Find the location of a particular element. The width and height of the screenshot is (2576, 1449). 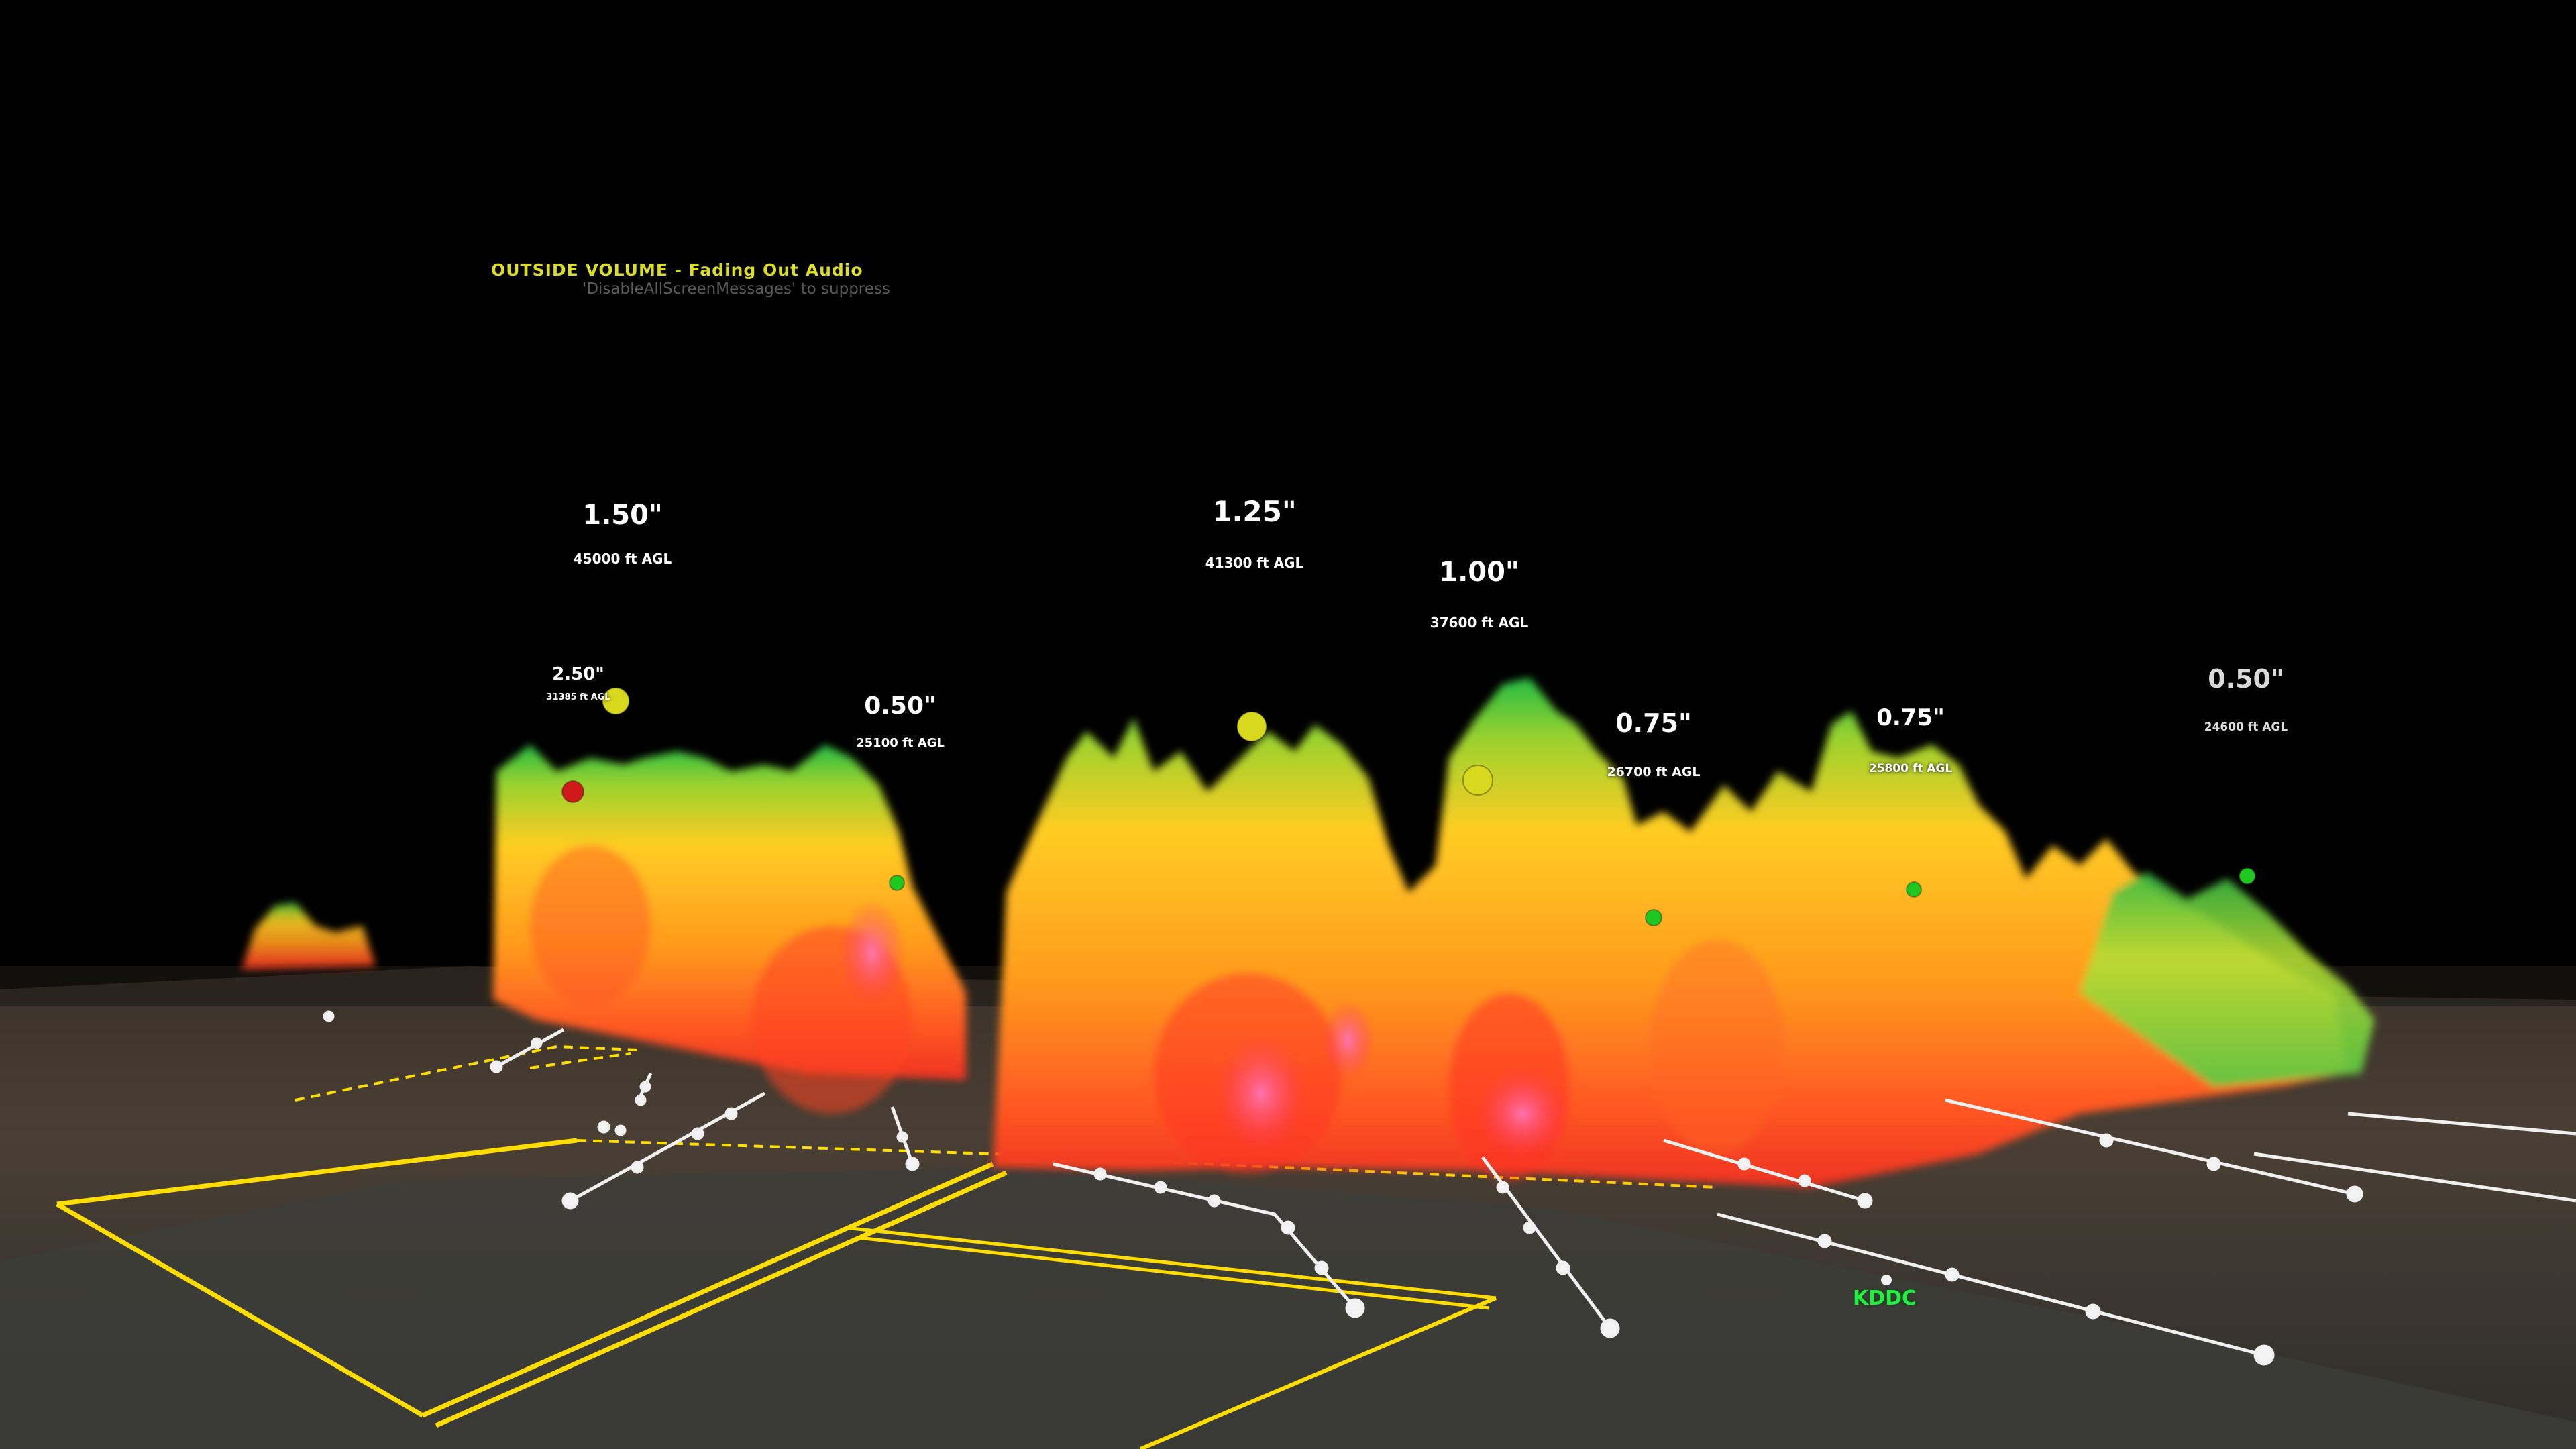

hail-marker-points is located at coordinates (1408, 806).